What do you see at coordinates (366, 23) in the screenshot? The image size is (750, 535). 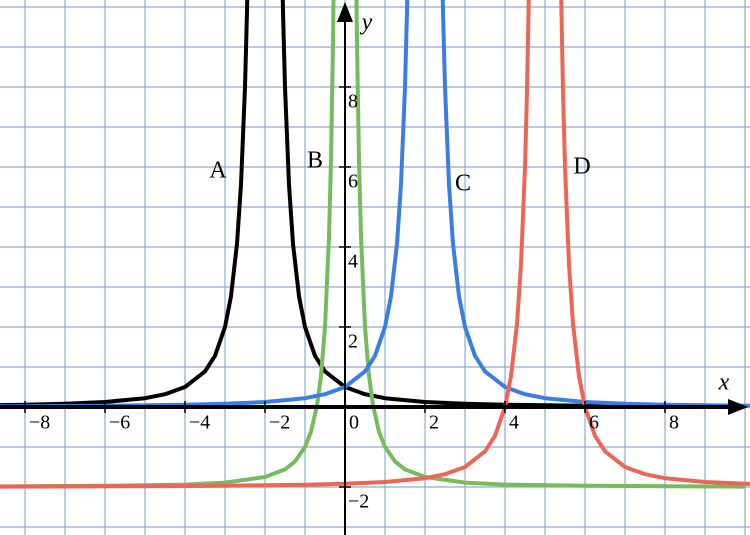 I see `y-axis-label: y` at bounding box center [366, 23].